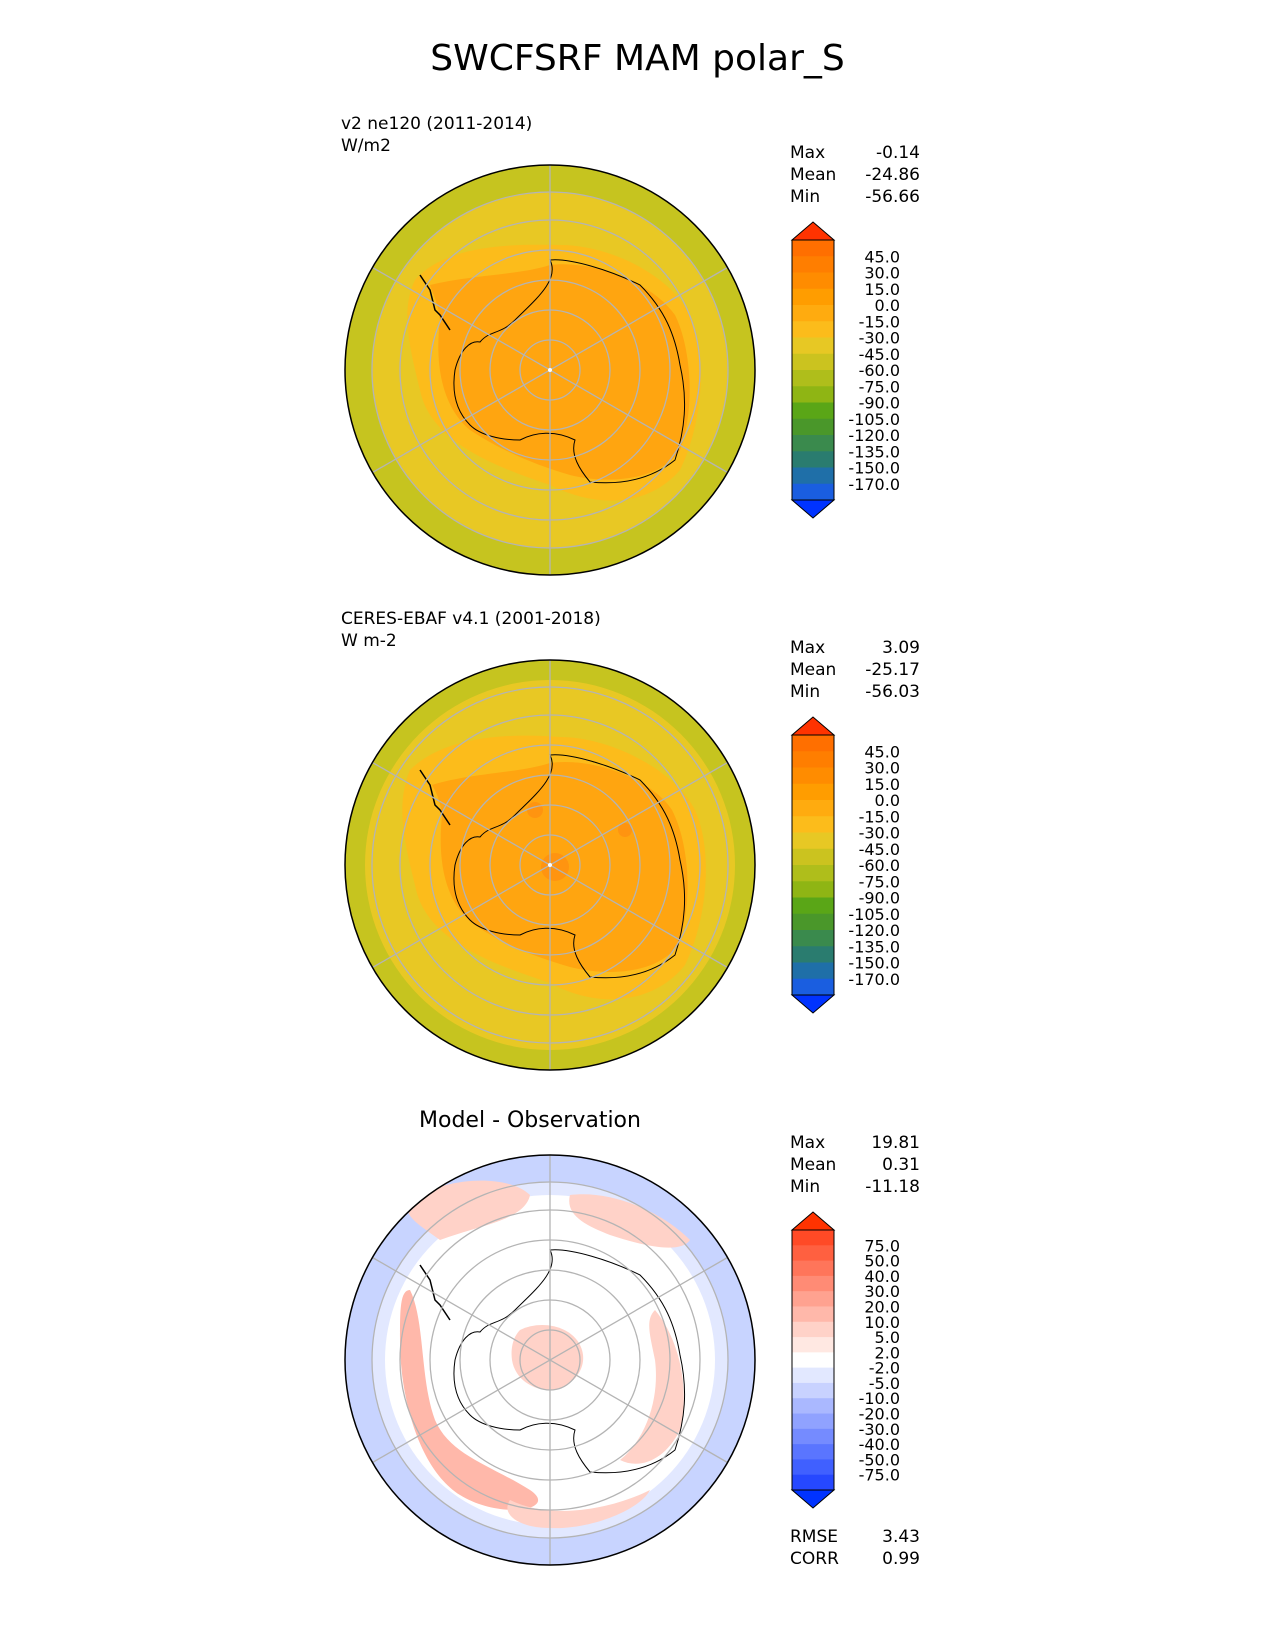  What do you see at coordinates (874, 946) in the screenshot?
I see `colorbar-tick-label: -135.0` at bounding box center [874, 946].